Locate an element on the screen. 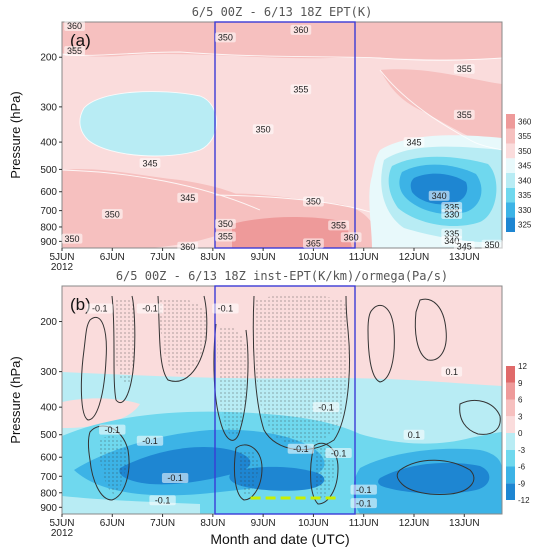 This screenshot has height=550, width=537. y-ticks-b: 200 300 400 500 600 700 800 900 is located at coordinates (51, 415).